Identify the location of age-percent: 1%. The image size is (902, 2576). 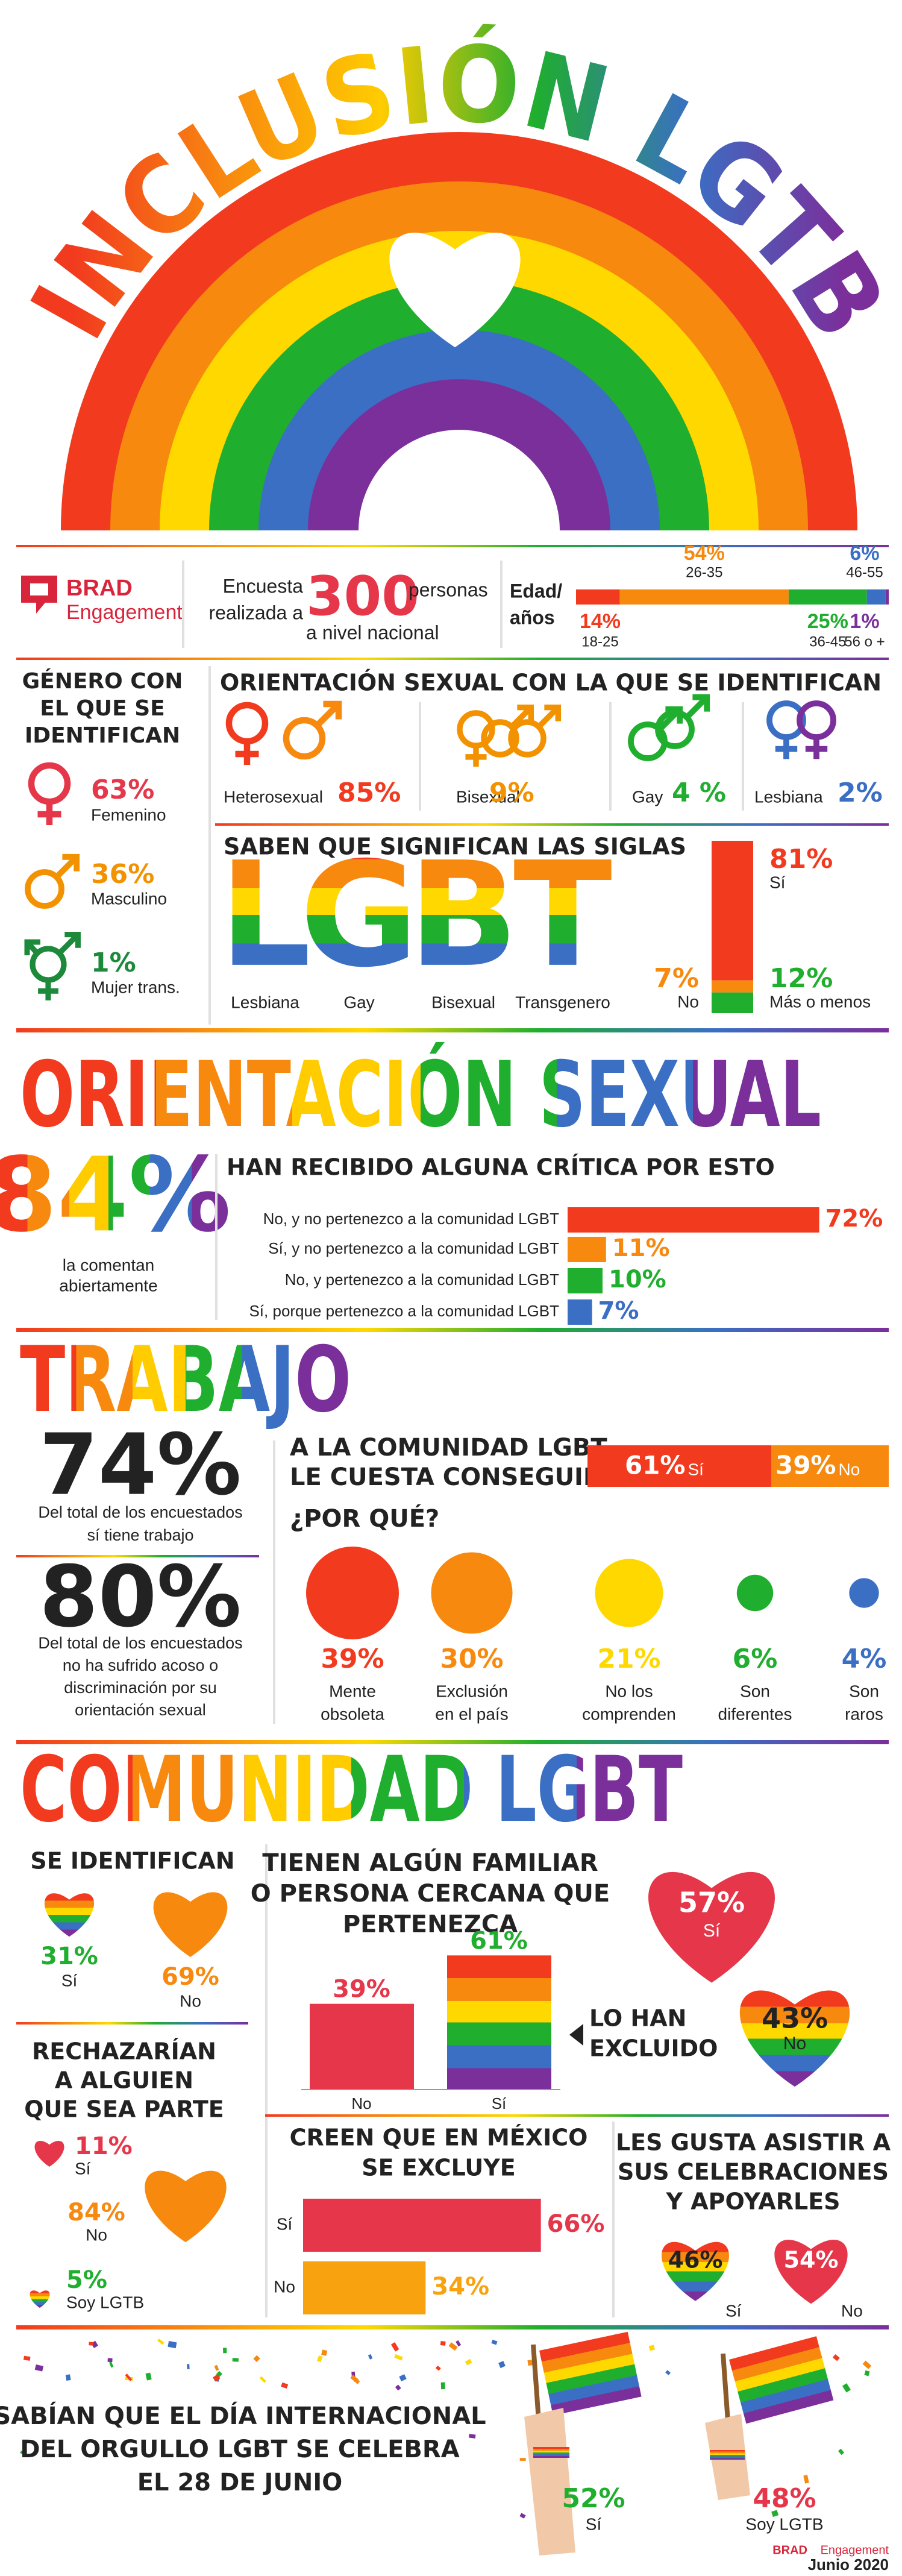
(864, 621).